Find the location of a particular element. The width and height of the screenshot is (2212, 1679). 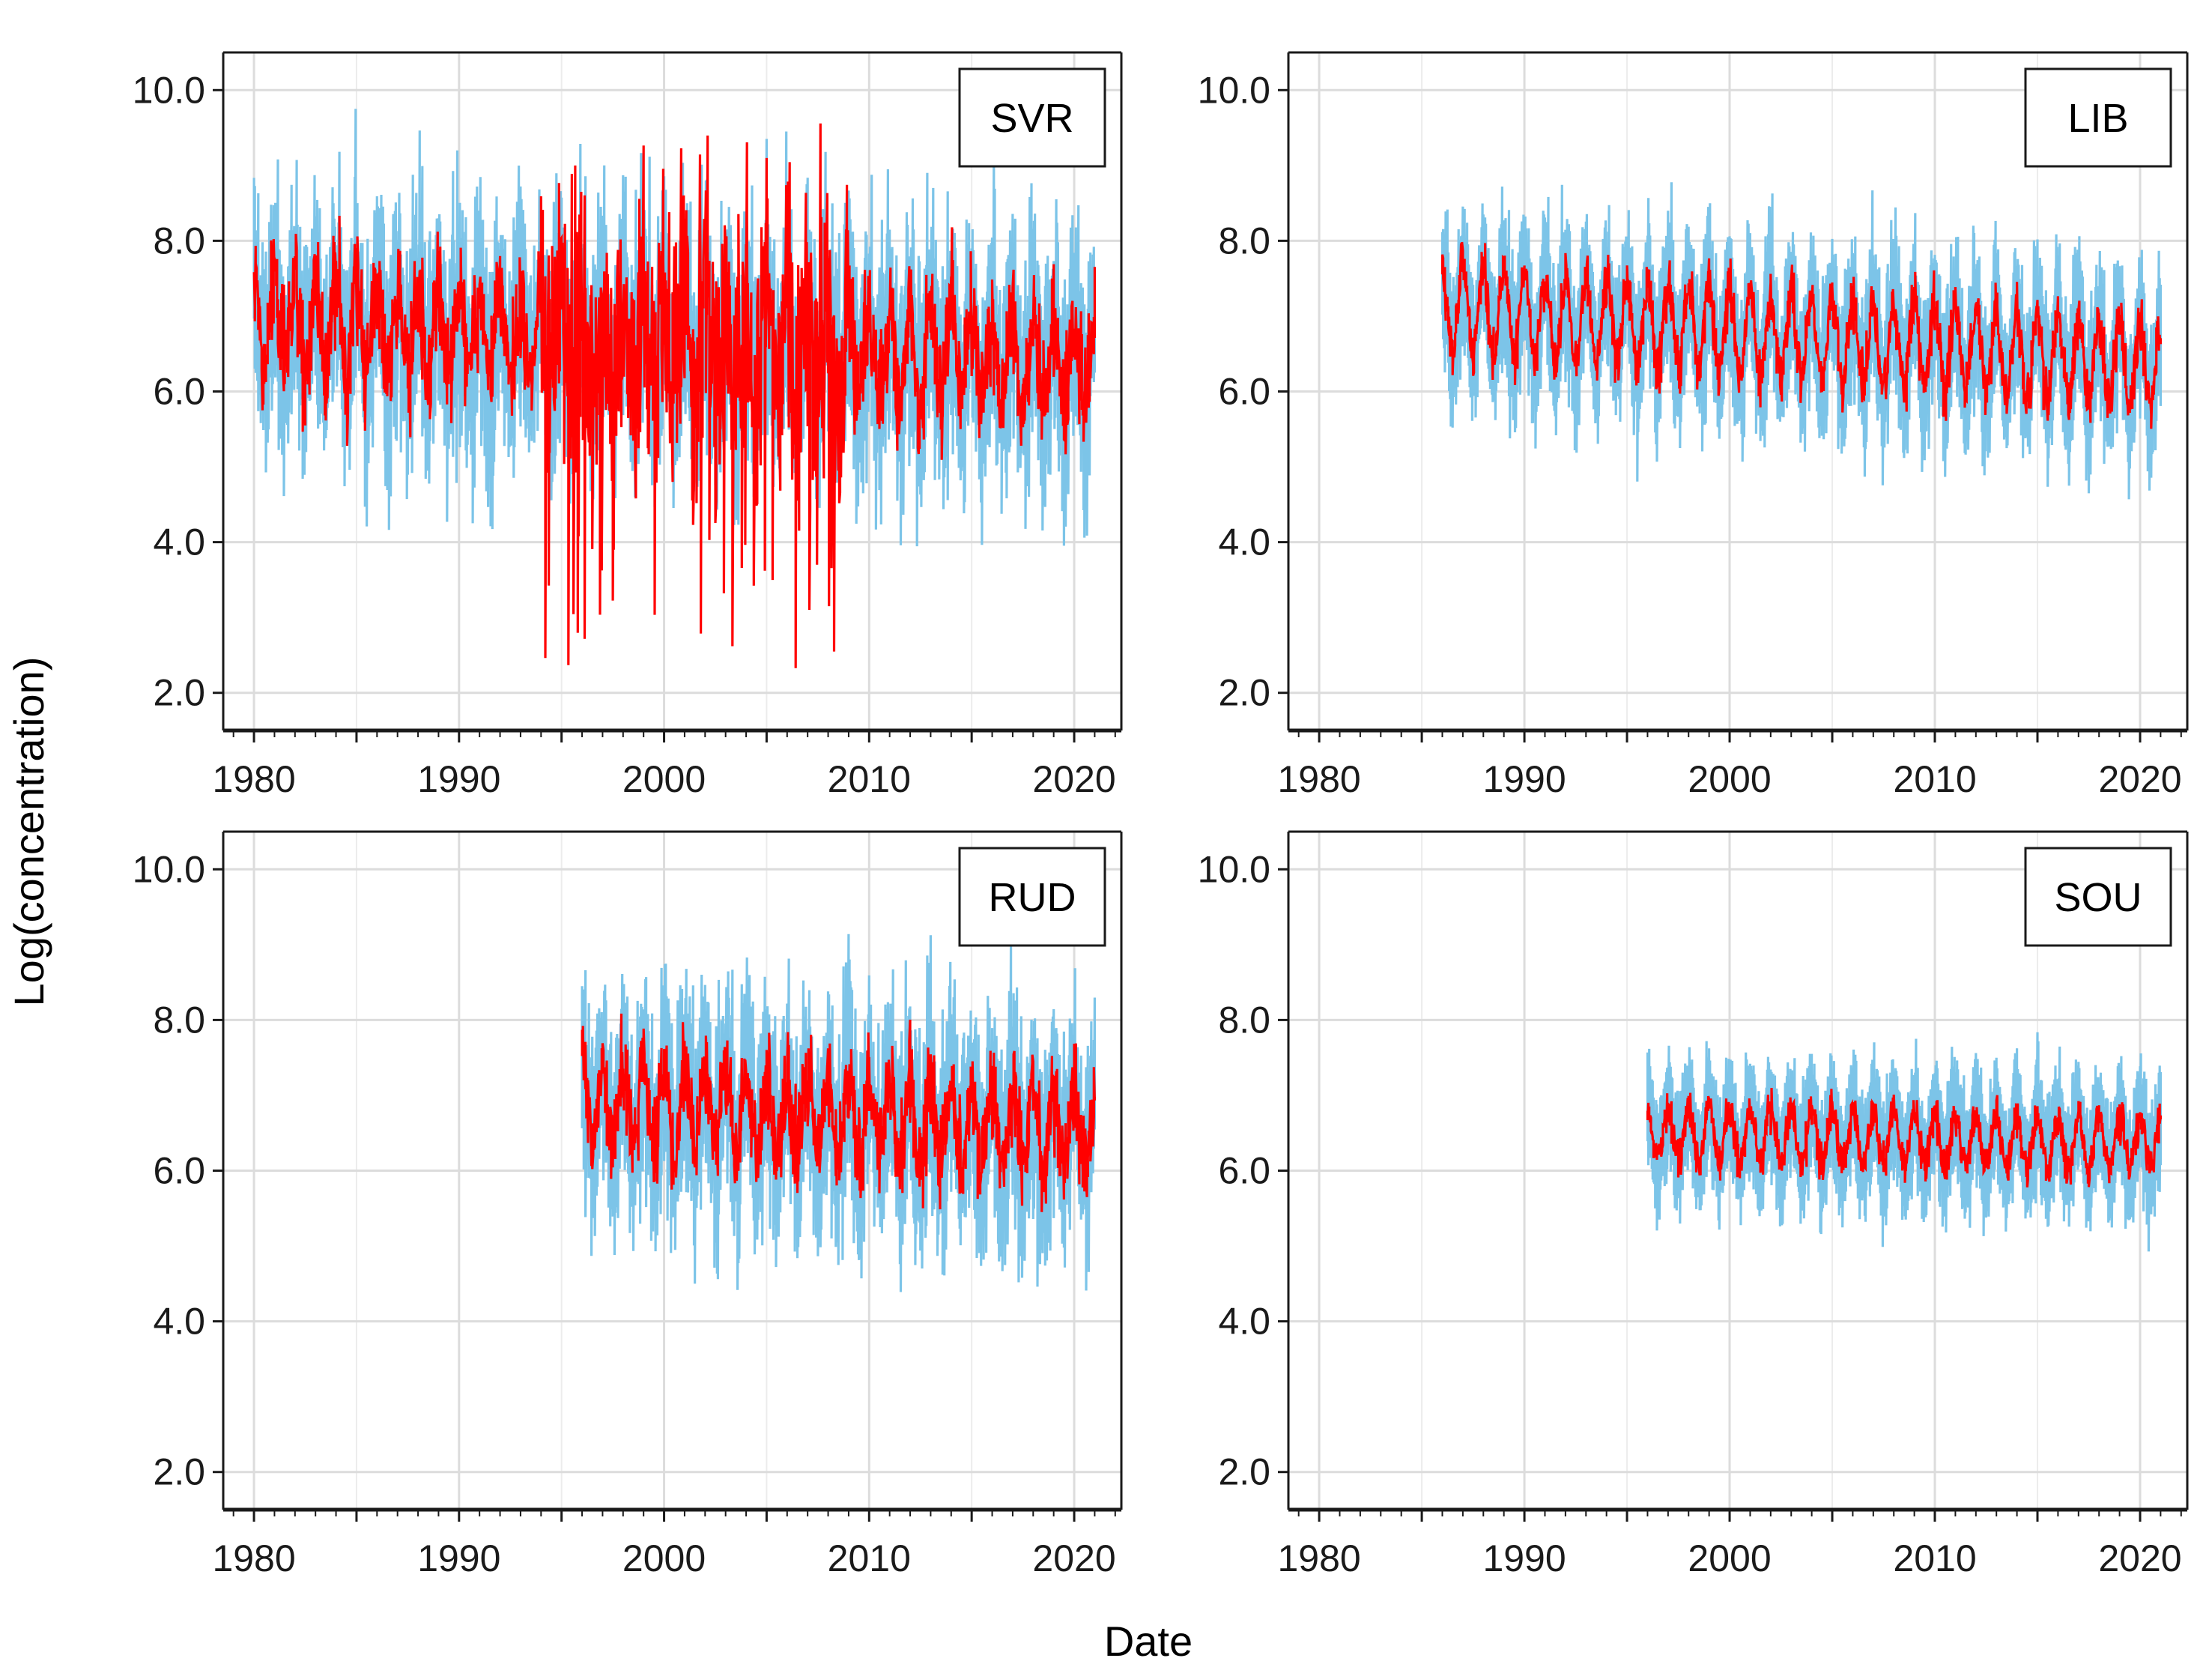

panel-label: SVR is located at coordinates (1031, 119).